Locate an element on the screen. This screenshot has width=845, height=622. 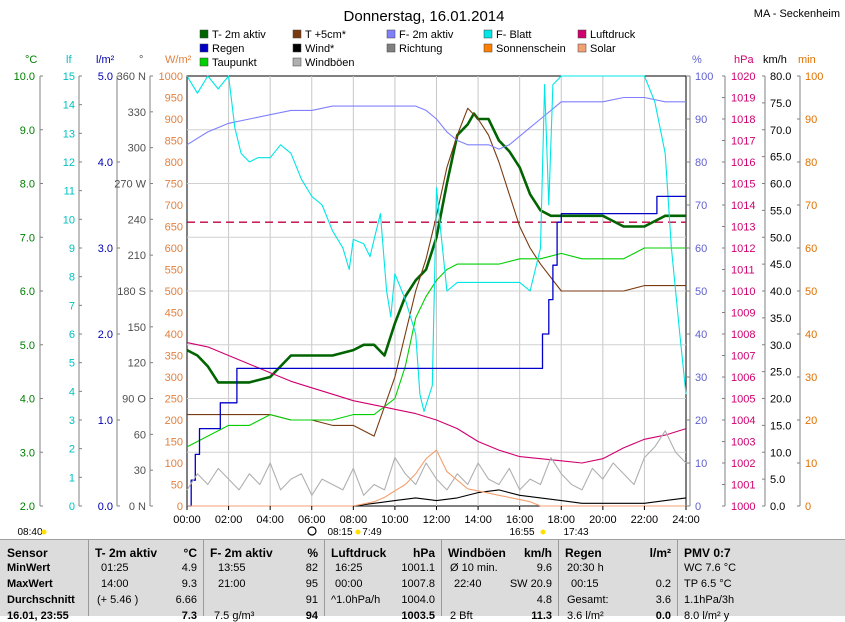
cell-time: (+ 5.46 ) is located at coordinates (118, 600).